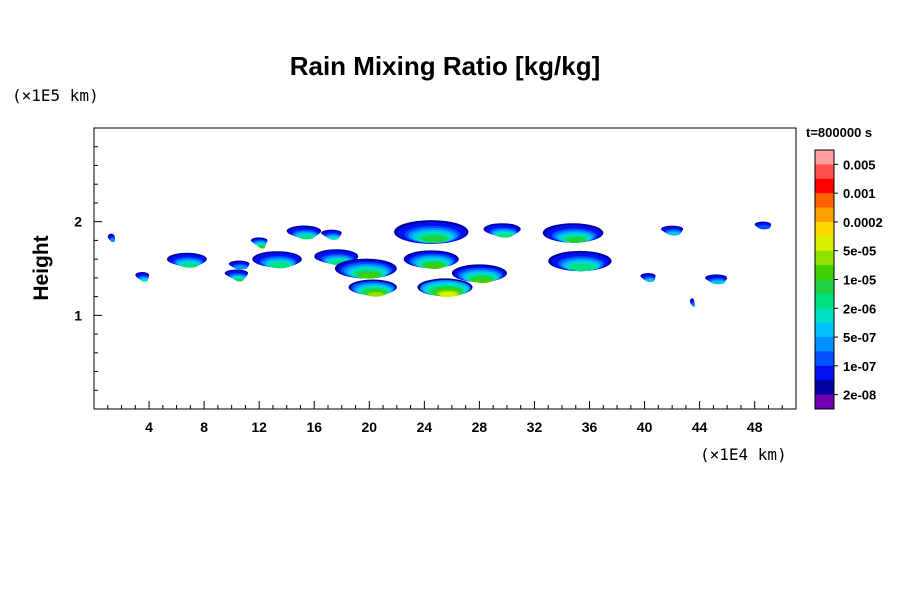  Describe the element at coordinates (700, 427) in the screenshot. I see `x-tick-label: 44` at that location.